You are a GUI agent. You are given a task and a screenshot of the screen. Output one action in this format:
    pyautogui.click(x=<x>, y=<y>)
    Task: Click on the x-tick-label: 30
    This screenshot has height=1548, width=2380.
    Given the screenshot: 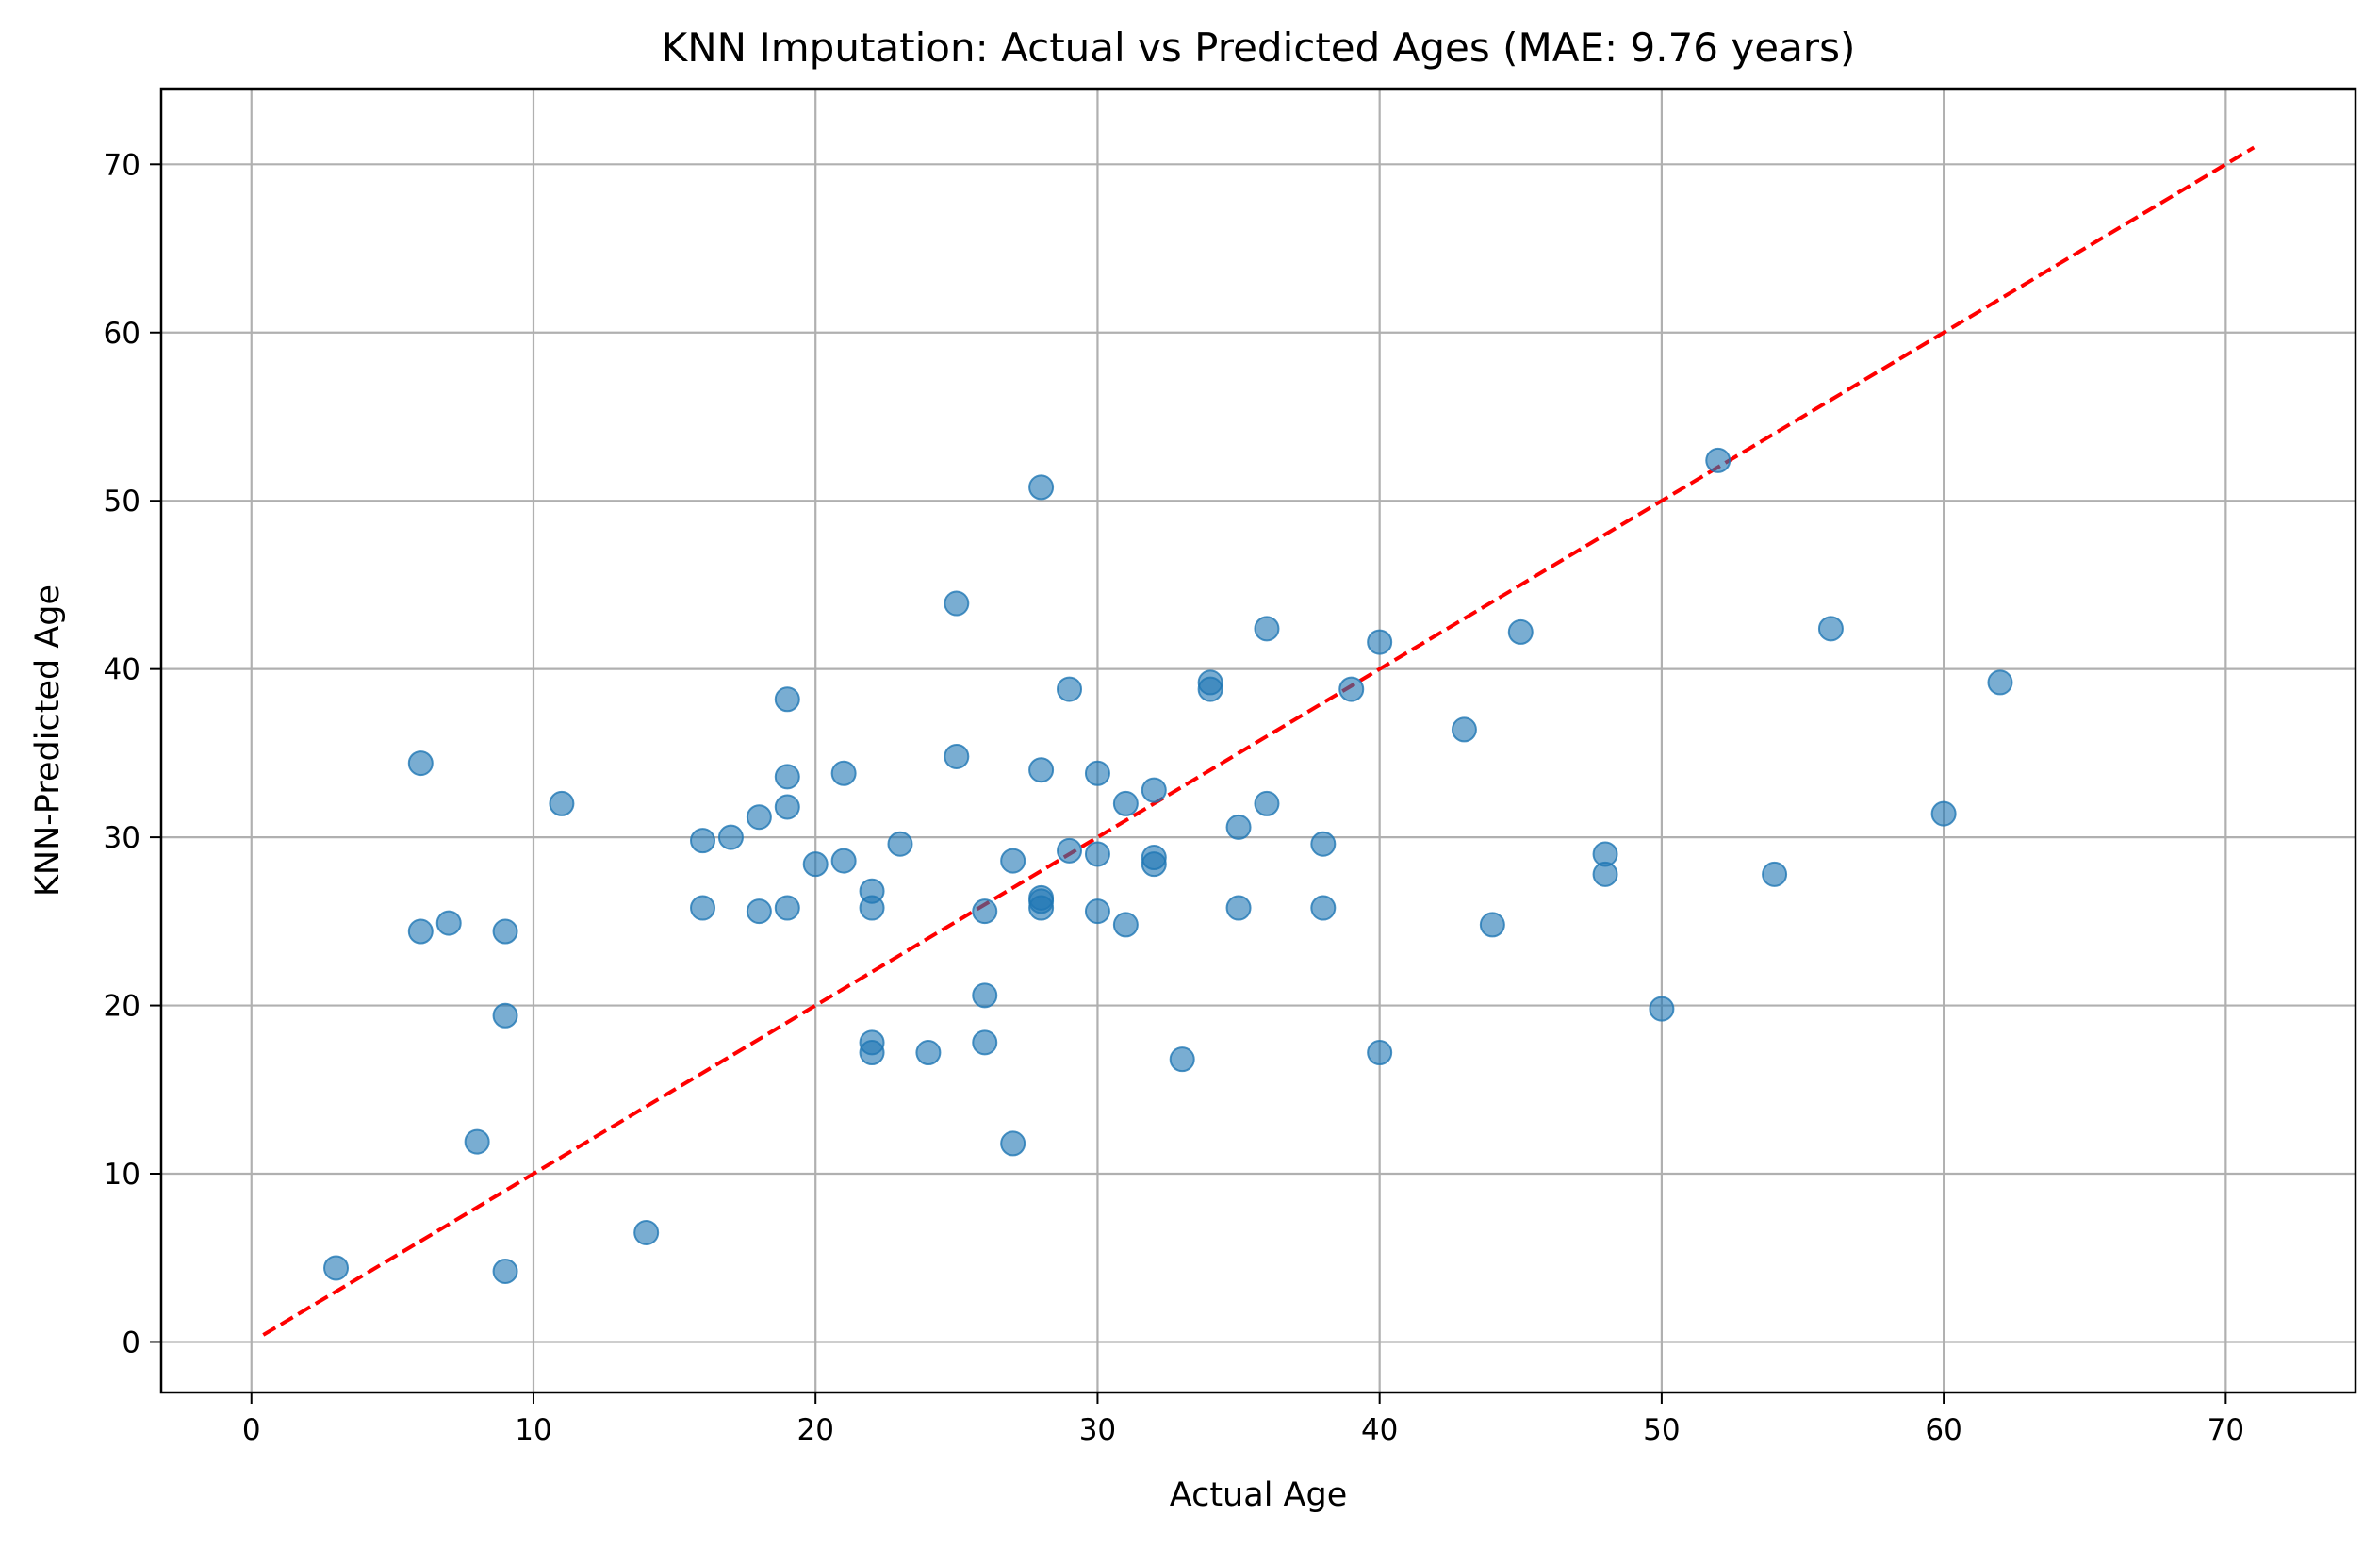 What is the action you would take?
    pyautogui.click(x=1097, y=1430)
    